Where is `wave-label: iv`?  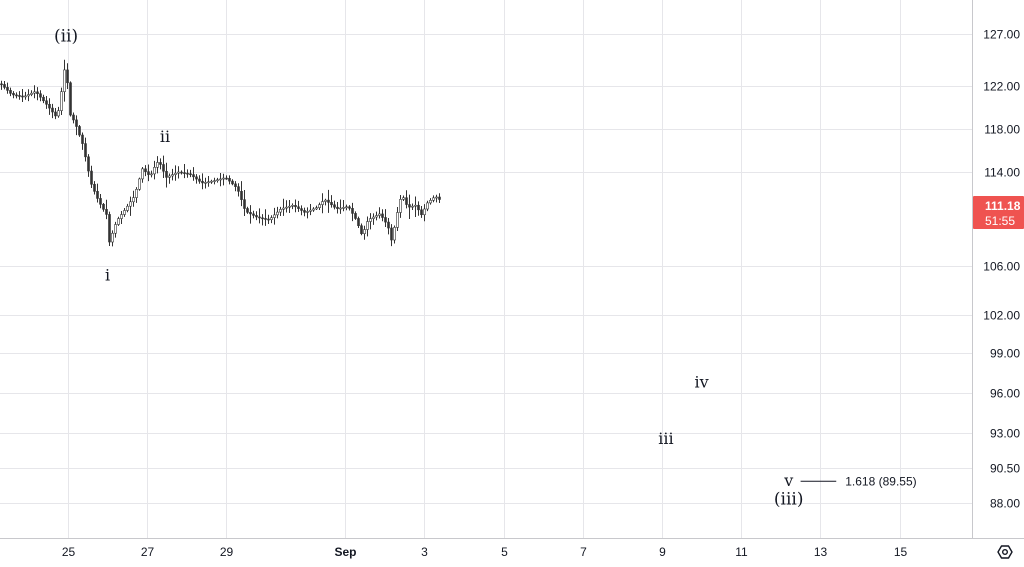
wave-label: iv is located at coordinates (702, 382).